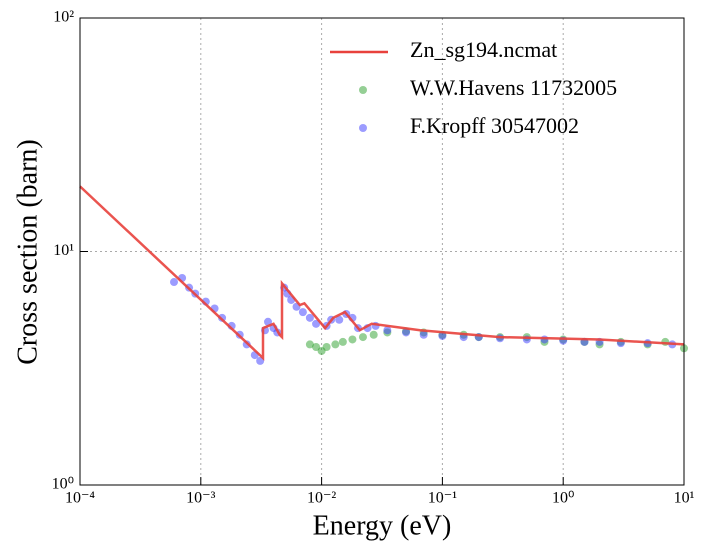 The image size is (706, 557). What do you see at coordinates (80, 498) in the screenshot?
I see `x-tick-label: 10⁻⁴` at bounding box center [80, 498].